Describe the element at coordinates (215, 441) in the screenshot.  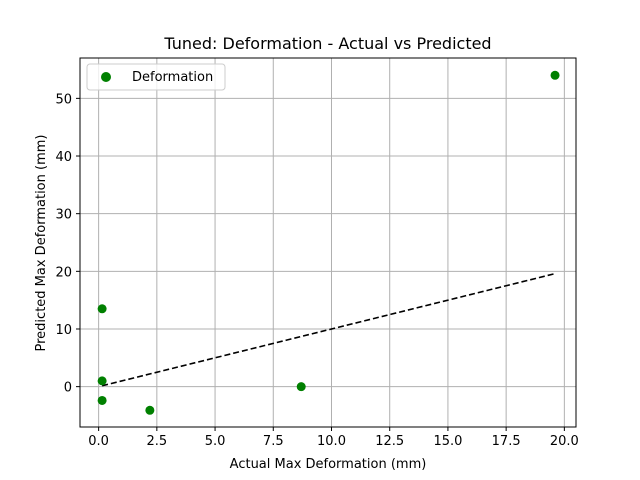
I see `x-tick-label: 5.0` at that location.